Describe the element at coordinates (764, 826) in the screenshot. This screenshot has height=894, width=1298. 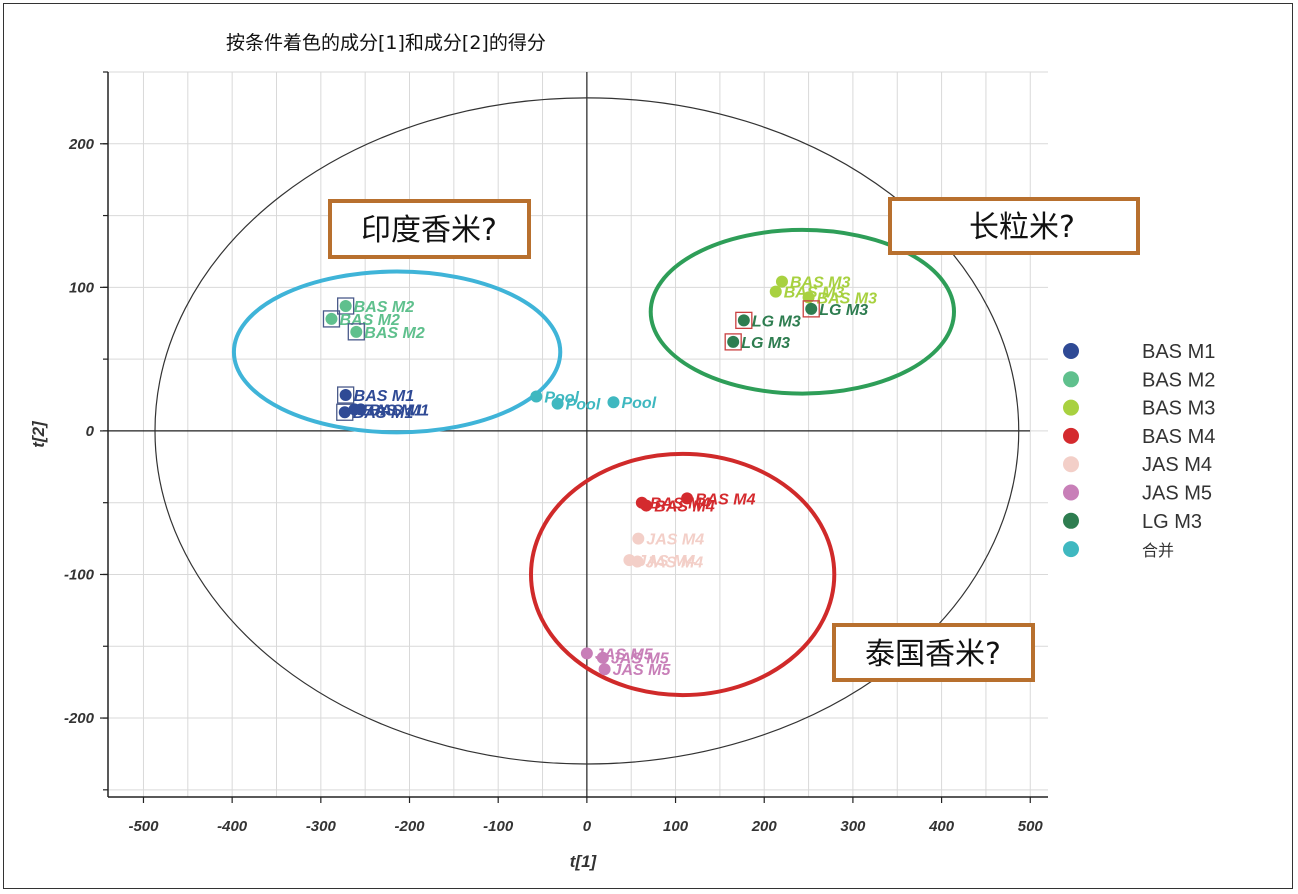
I see `x-tick-label: 200` at that location.